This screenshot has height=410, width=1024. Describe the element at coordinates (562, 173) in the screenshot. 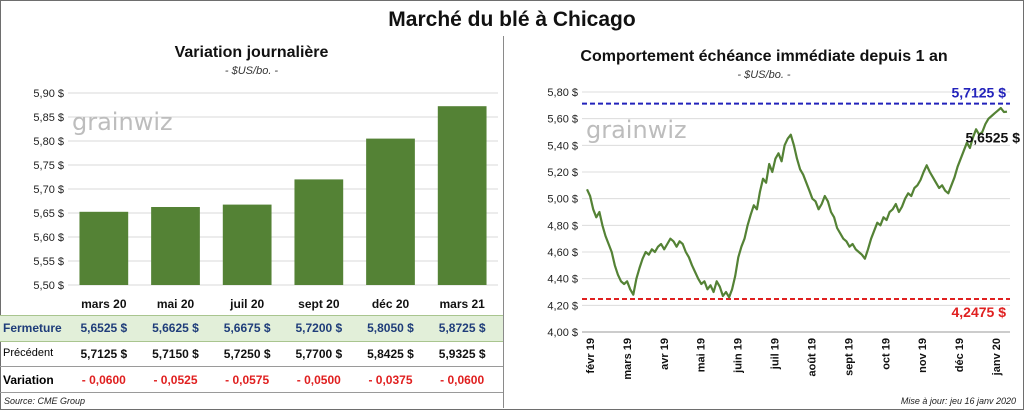

I see `y-tick-label: 5,20 $` at that location.